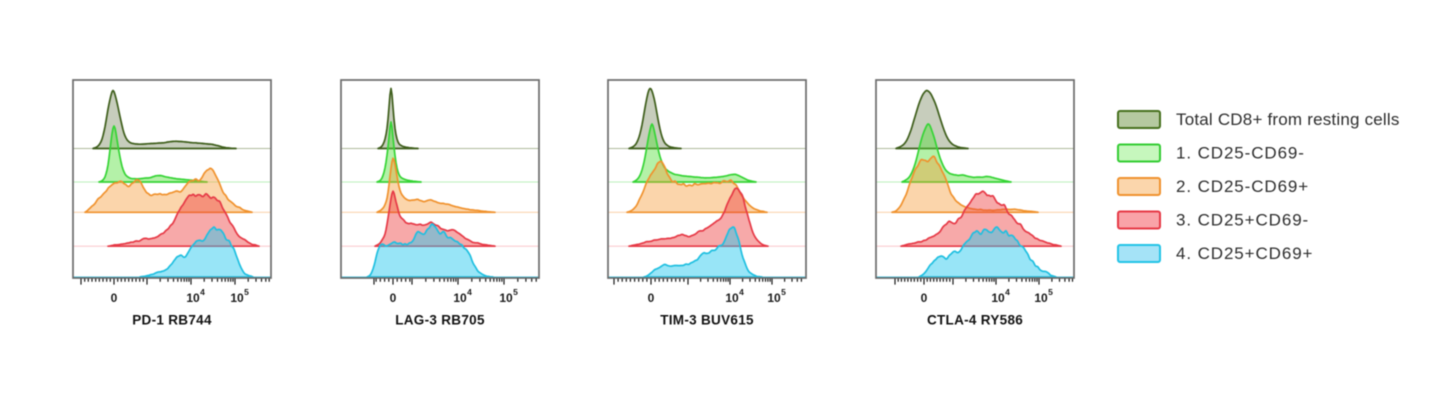 The width and height of the screenshot is (1440, 413). Describe the element at coordinates (1240, 153) in the screenshot. I see `svg-text: 1. CD25-CD69-` at that location.